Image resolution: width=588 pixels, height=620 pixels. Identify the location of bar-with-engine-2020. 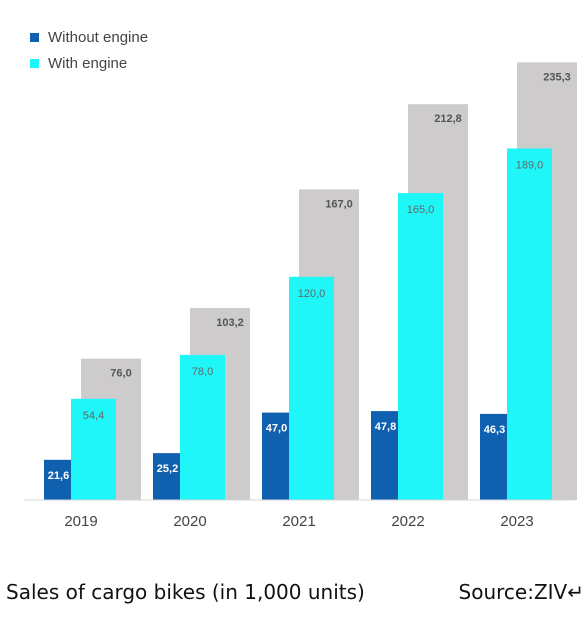
(202, 427).